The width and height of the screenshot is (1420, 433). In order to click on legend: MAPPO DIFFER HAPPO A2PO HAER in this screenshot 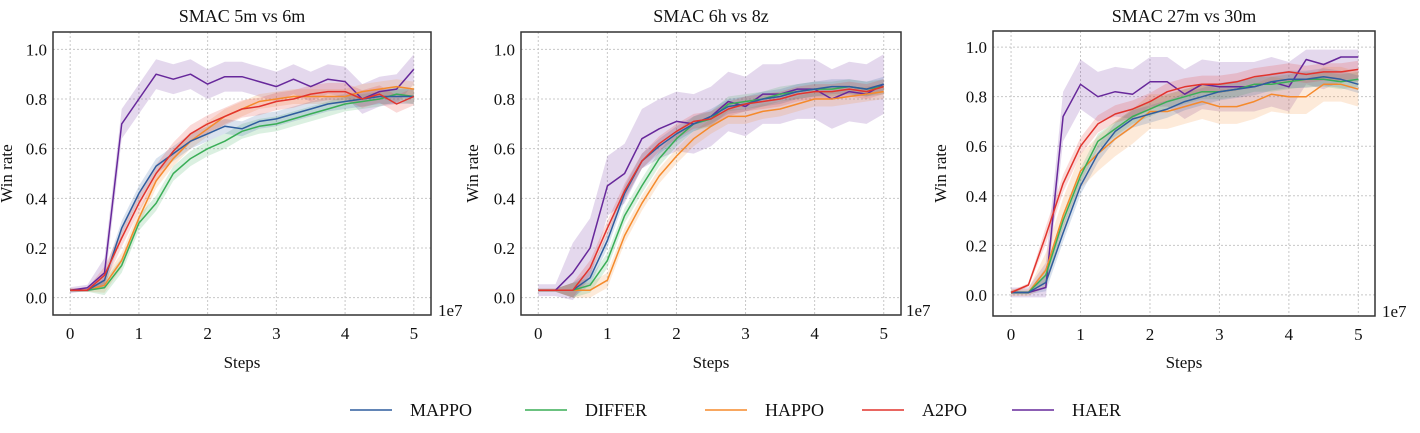, I will do `click(735, 410)`.